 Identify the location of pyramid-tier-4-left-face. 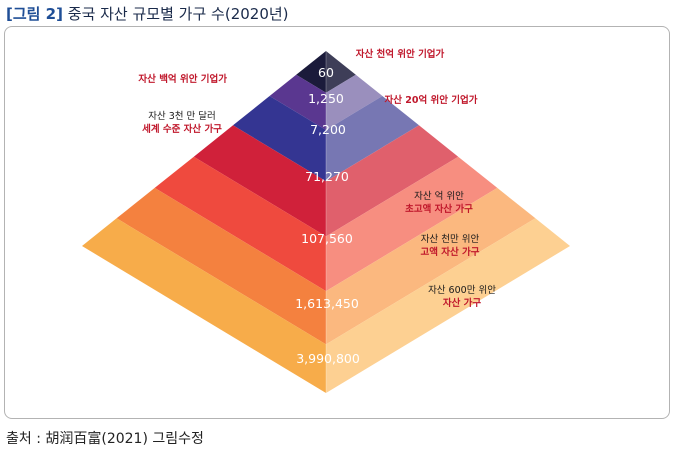
(259, 181).